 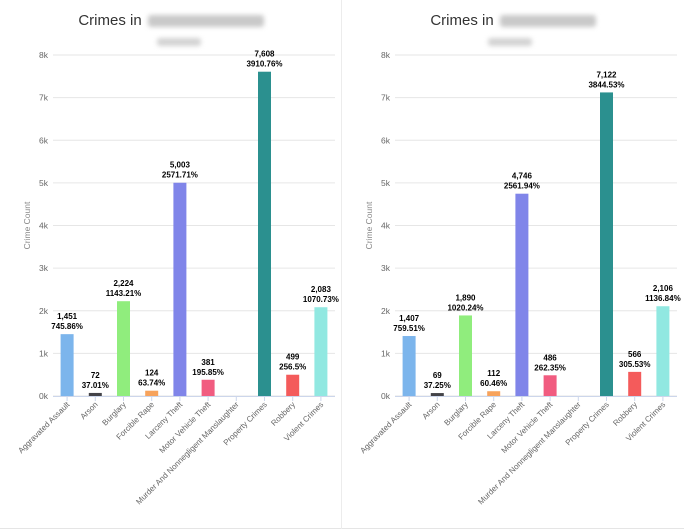 What do you see at coordinates (293, 357) in the screenshot?
I see `data-label-count: 499` at bounding box center [293, 357].